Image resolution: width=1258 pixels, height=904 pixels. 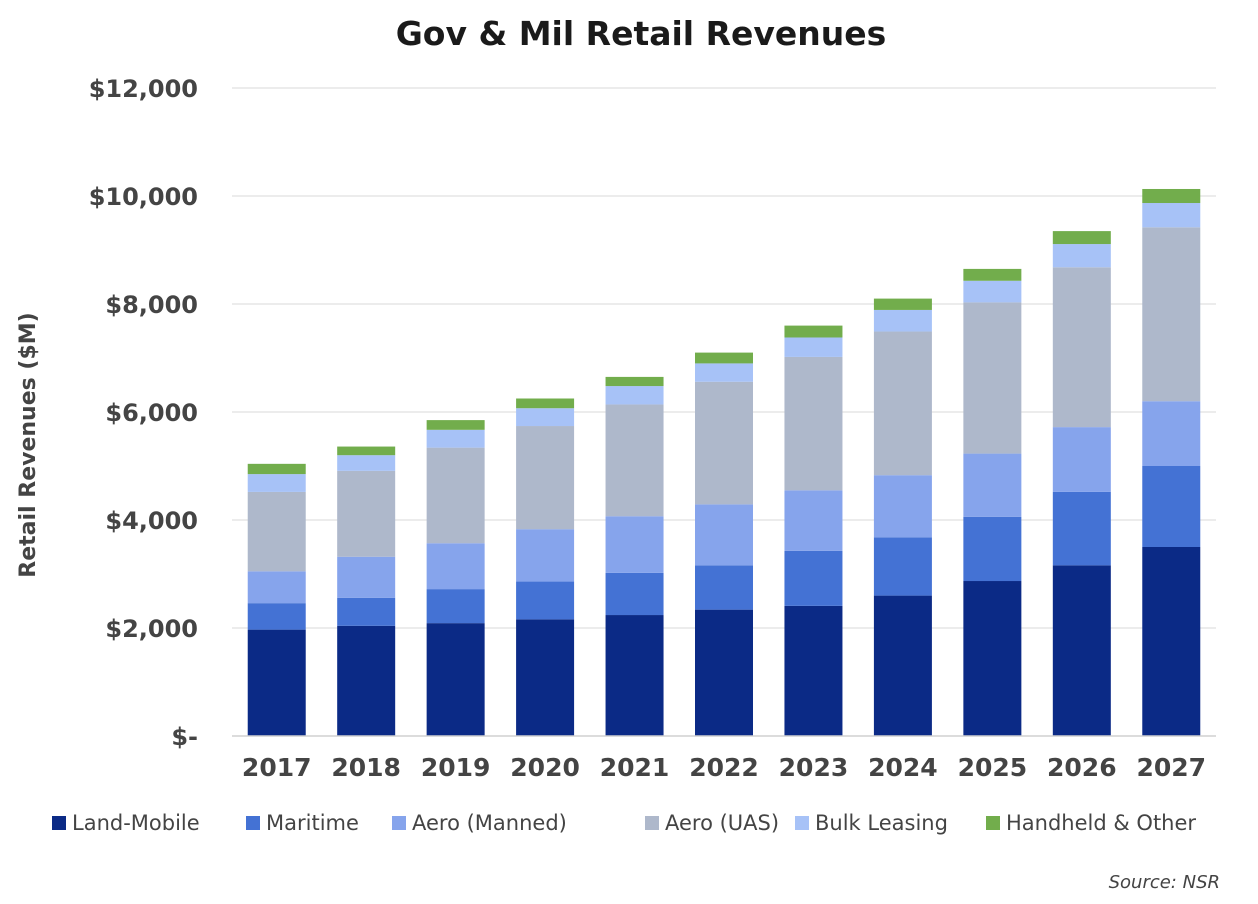 I want to click on x-tick-label: 2027, so click(x=1171, y=767).